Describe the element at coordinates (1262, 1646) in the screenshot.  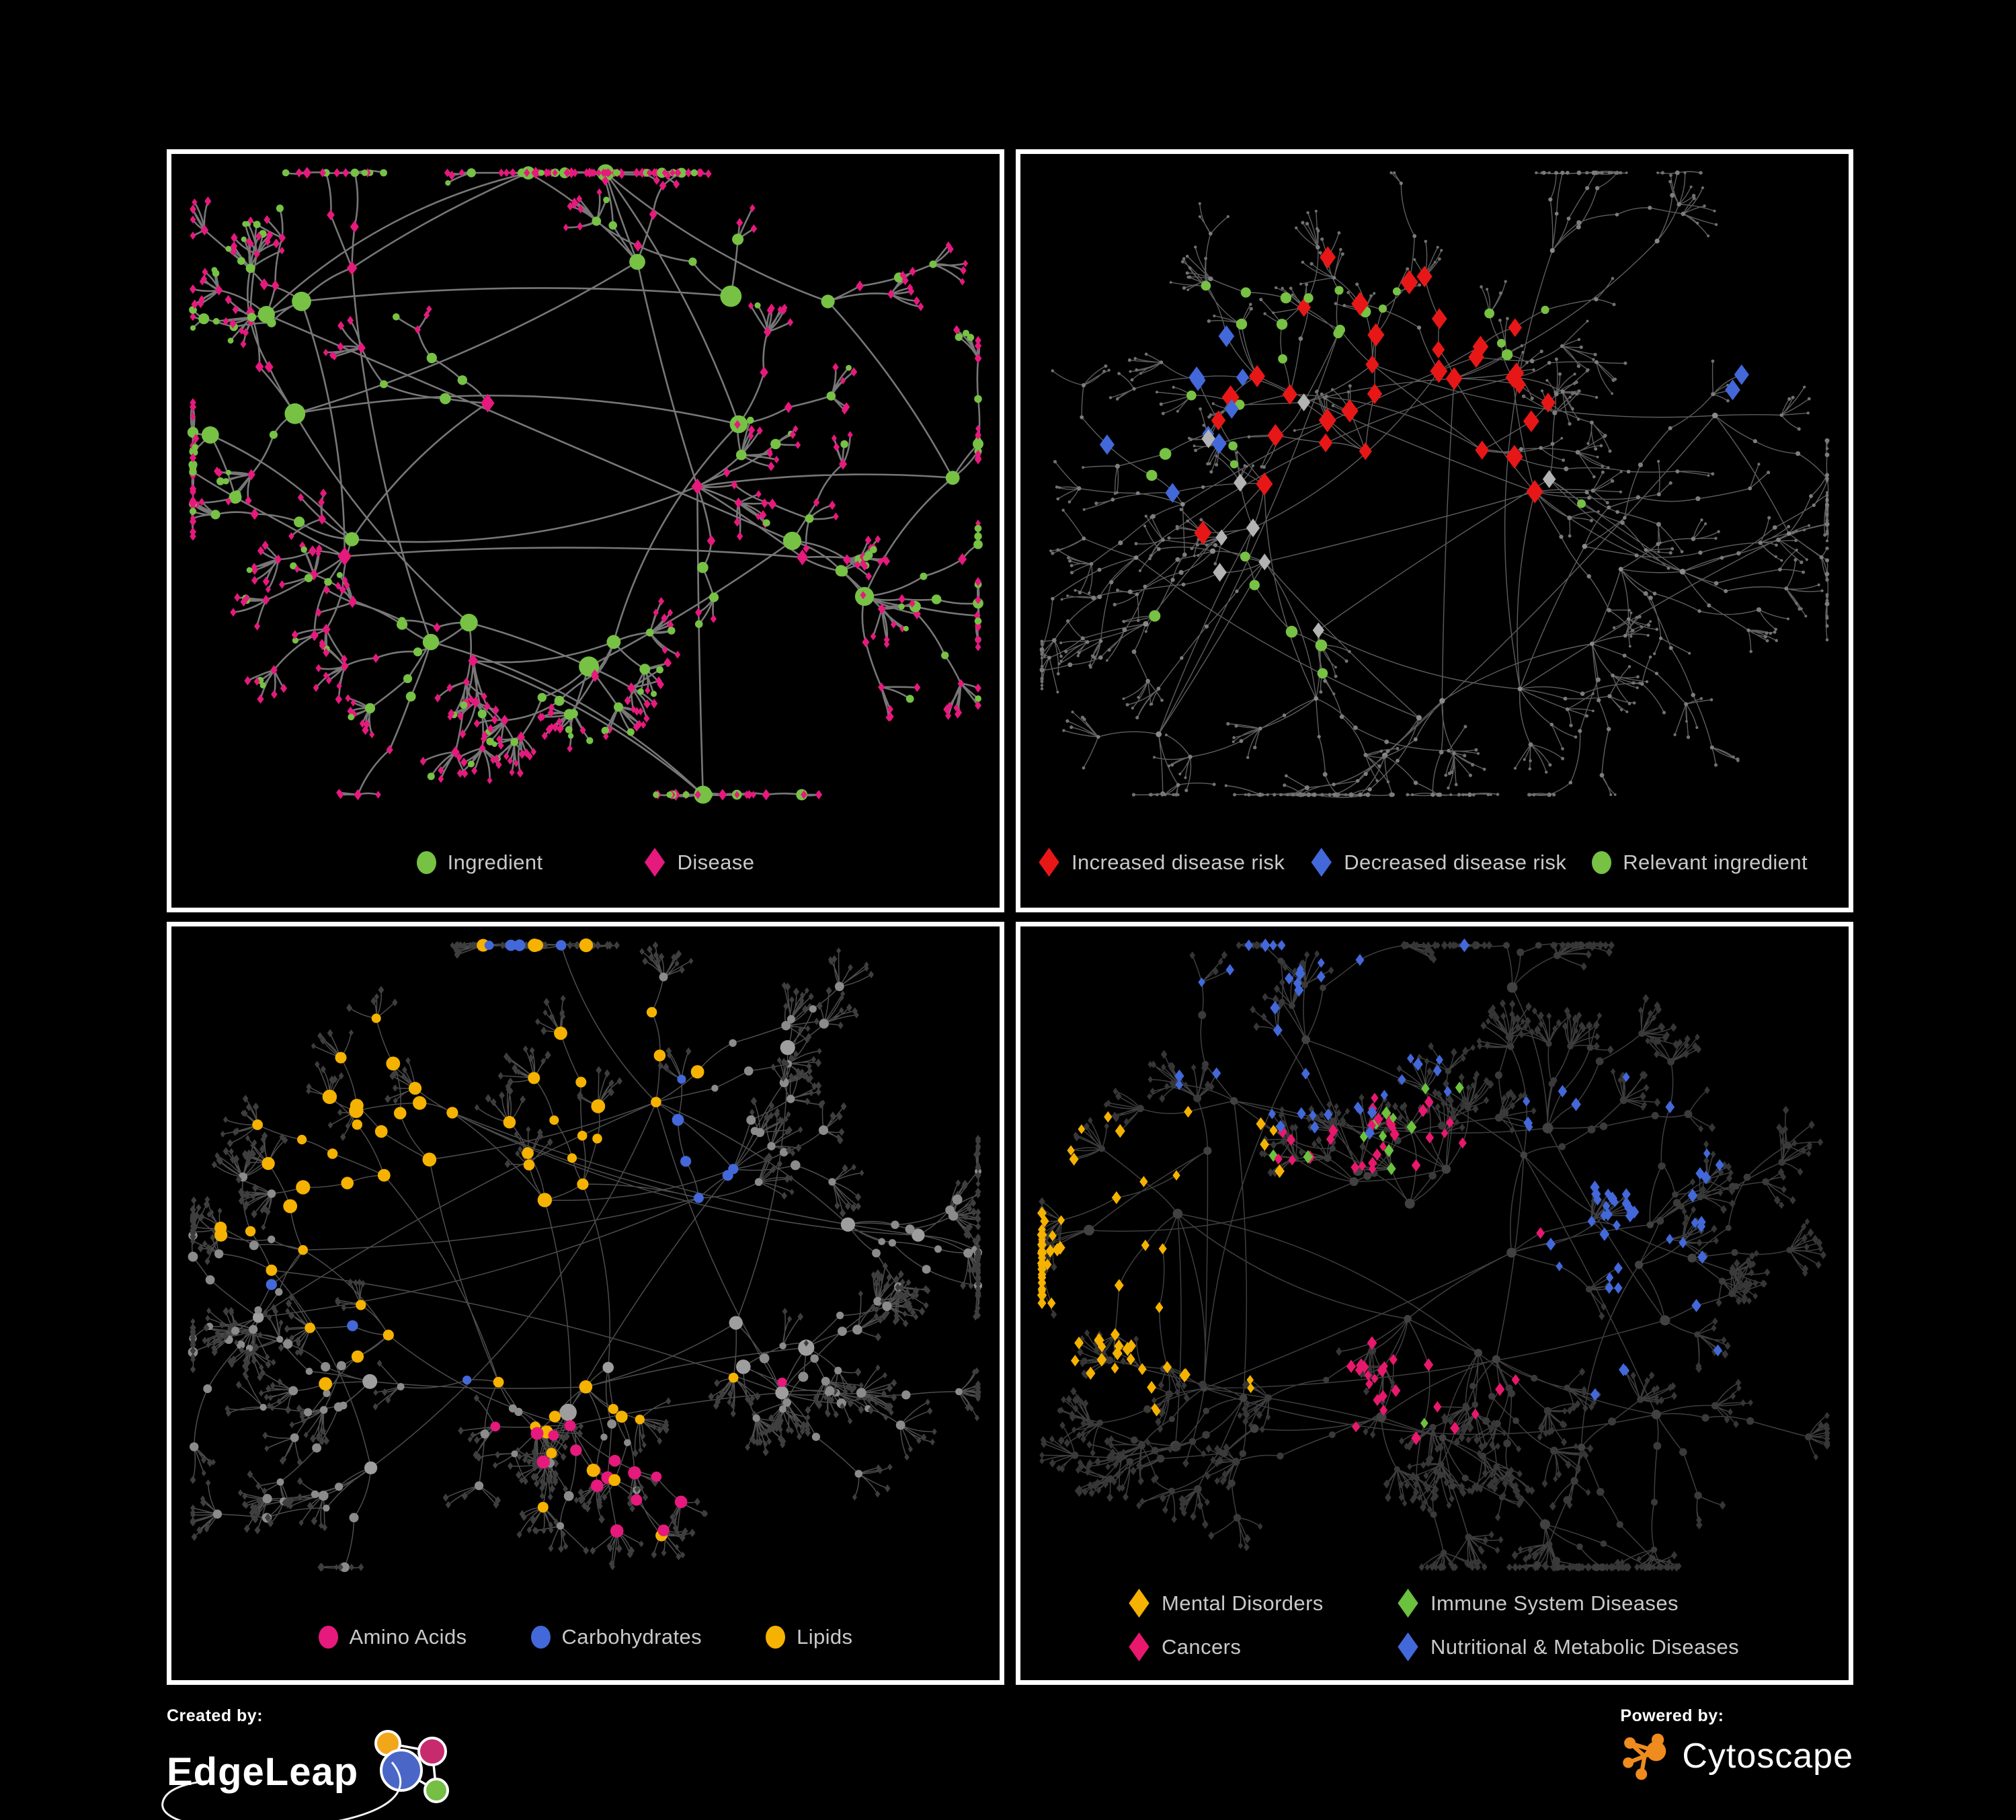
I see `legend-item-cancers: Cancers` at that location.